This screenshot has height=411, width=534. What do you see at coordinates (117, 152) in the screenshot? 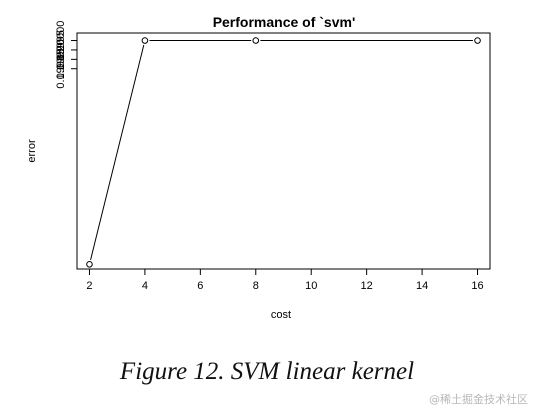
I see `series-line-segment` at bounding box center [117, 152].